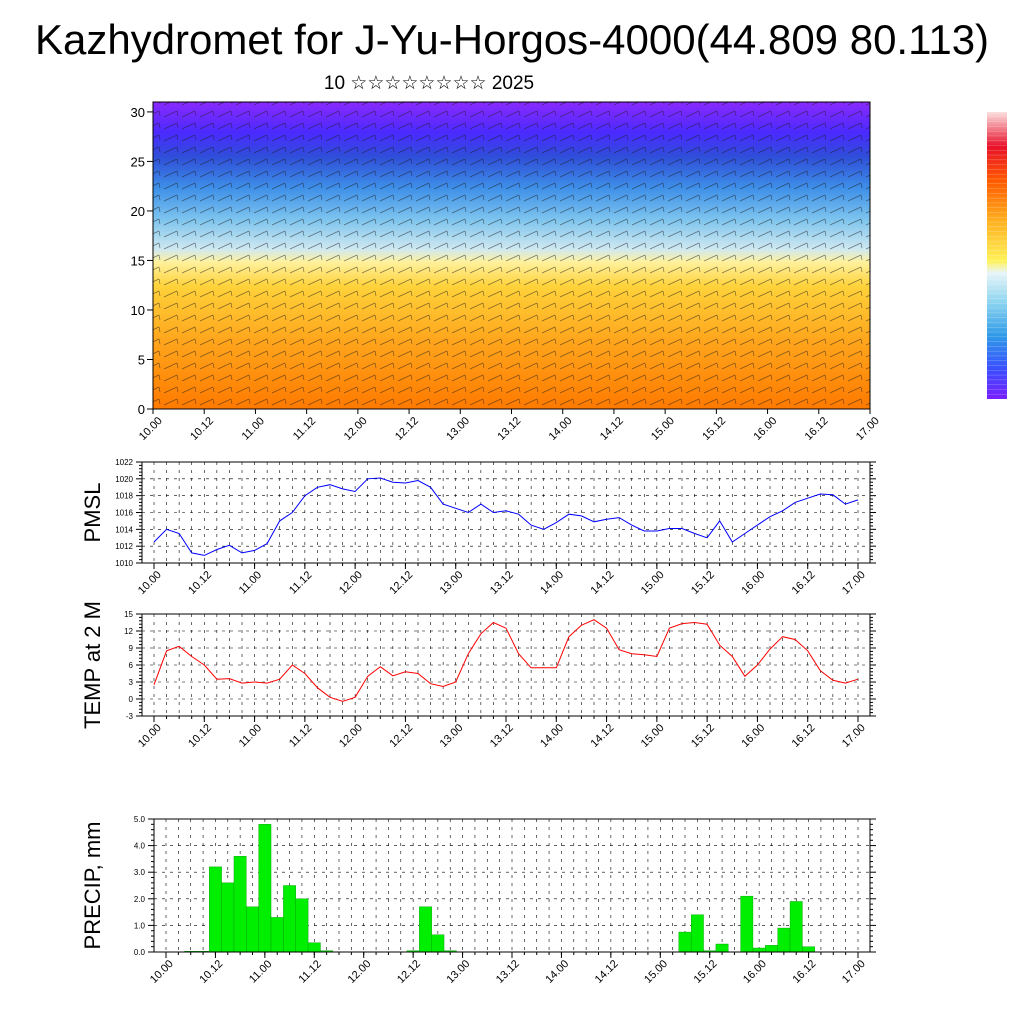 The width and height of the screenshot is (1024, 1024). Describe the element at coordinates (141, 359) in the screenshot. I see `y-tick-label: 5` at that location.